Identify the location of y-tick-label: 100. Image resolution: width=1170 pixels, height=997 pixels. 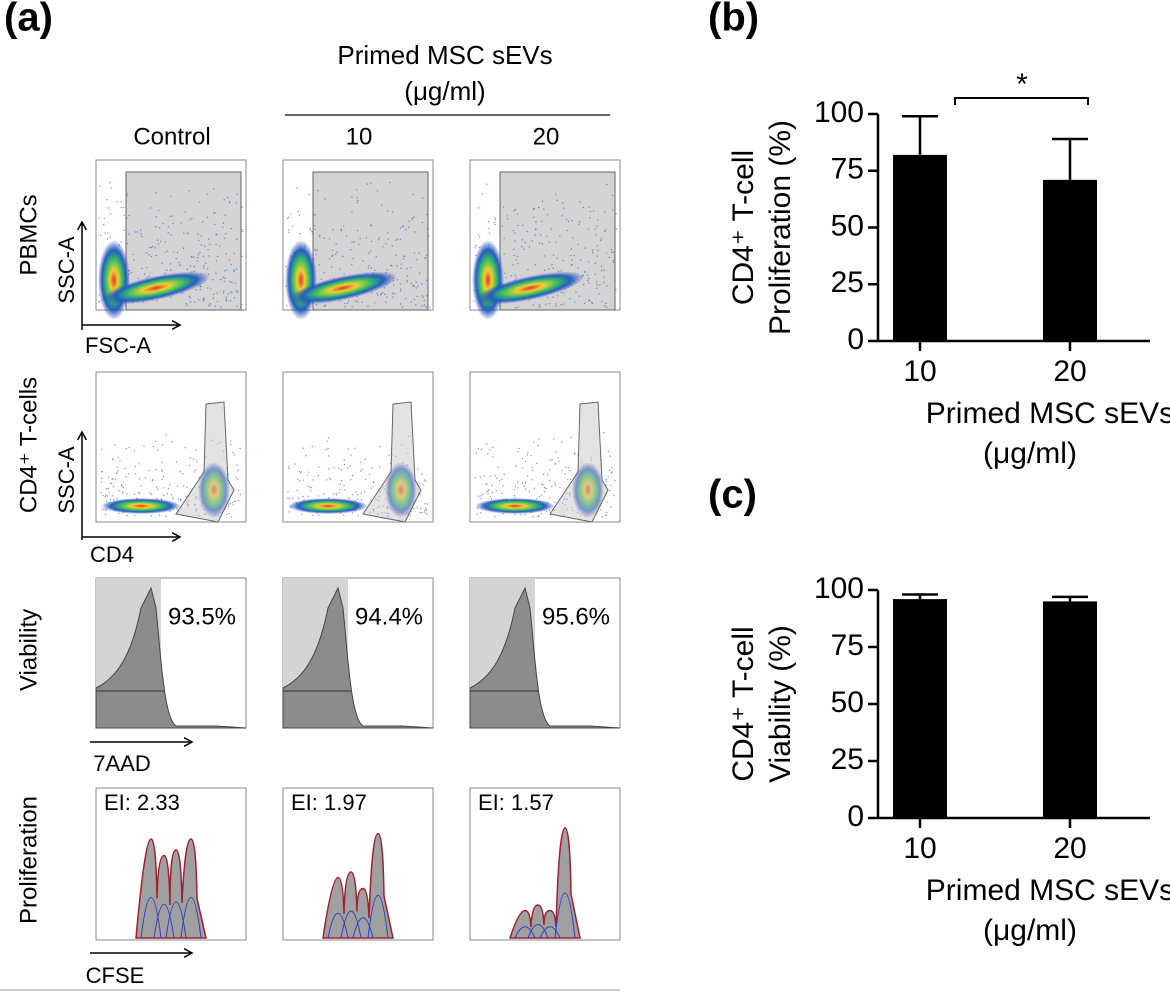
(839, 112).